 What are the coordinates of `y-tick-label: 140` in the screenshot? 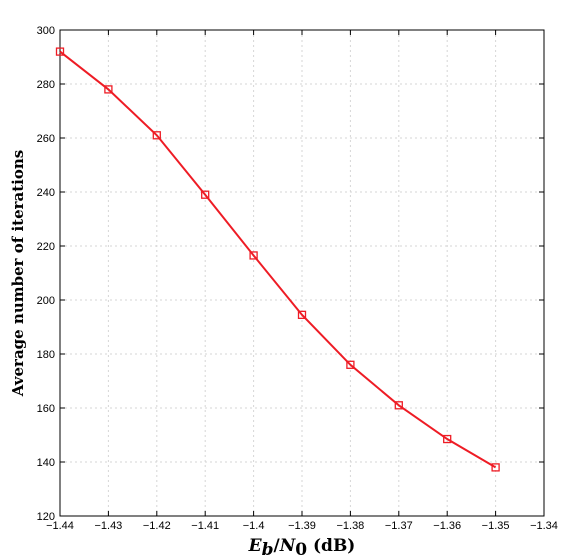 It's located at (46, 463).